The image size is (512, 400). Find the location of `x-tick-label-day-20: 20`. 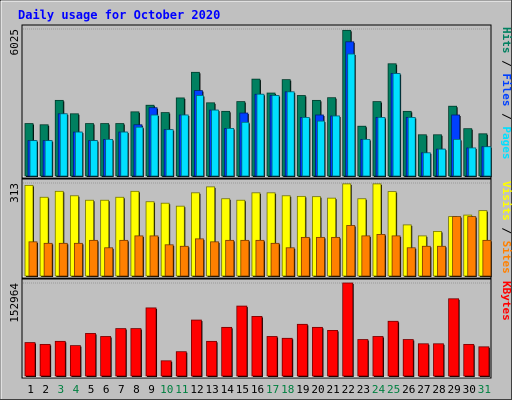

x-tick-label-day-20: 20 is located at coordinates (317, 389).